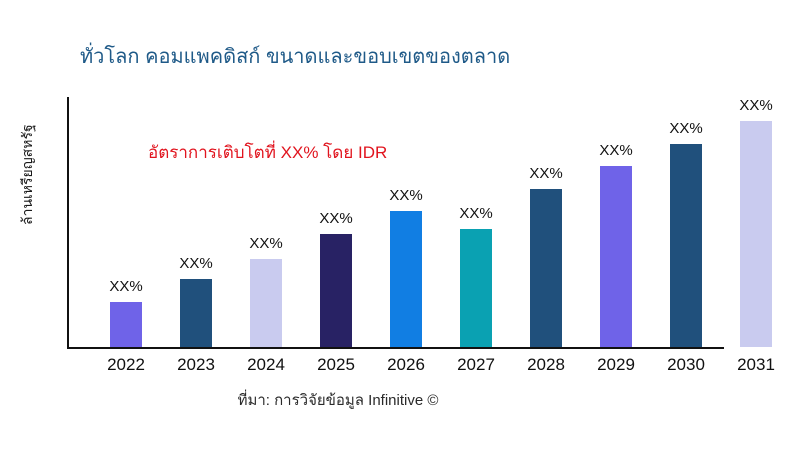 This screenshot has width=800, height=450. I want to click on y-axis-label: ล้านเหรียญสหรัฐ, so click(27, 175).